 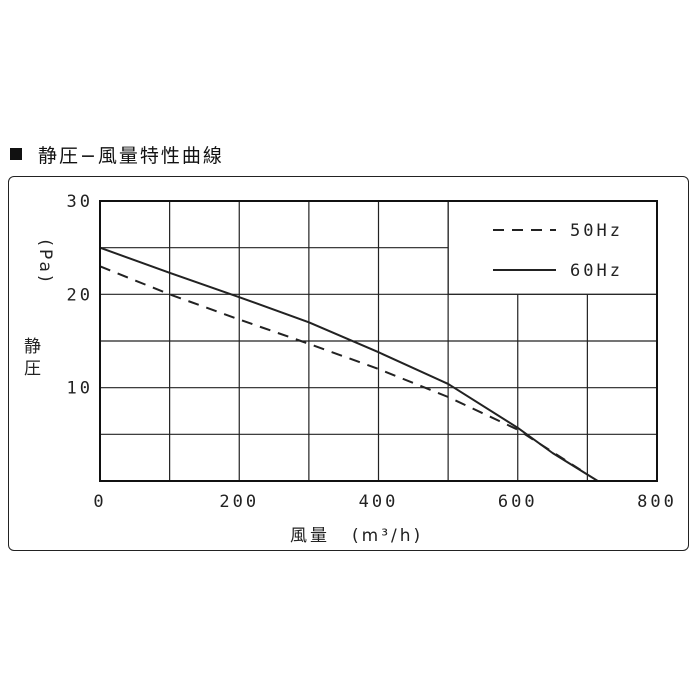 What do you see at coordinates (34, 369) in the screenshot?
I see `y-axis-label-char: 圧` at bounding box center [34, 369].